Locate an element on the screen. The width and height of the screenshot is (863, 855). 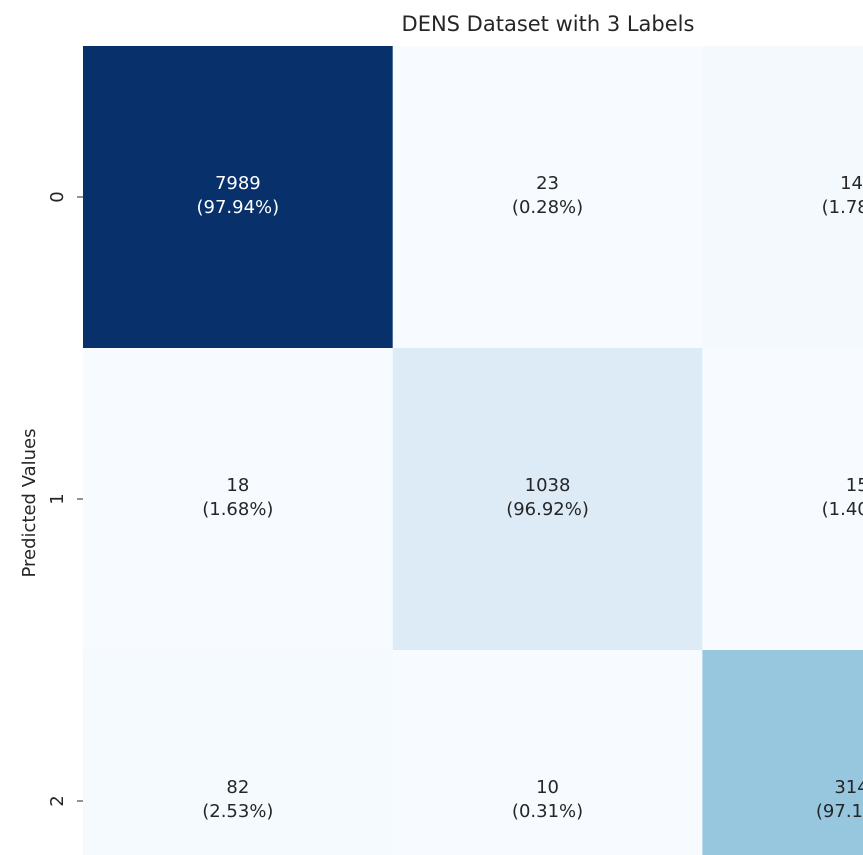
cell-count-label: 10 is located at coordinates (547, 787).